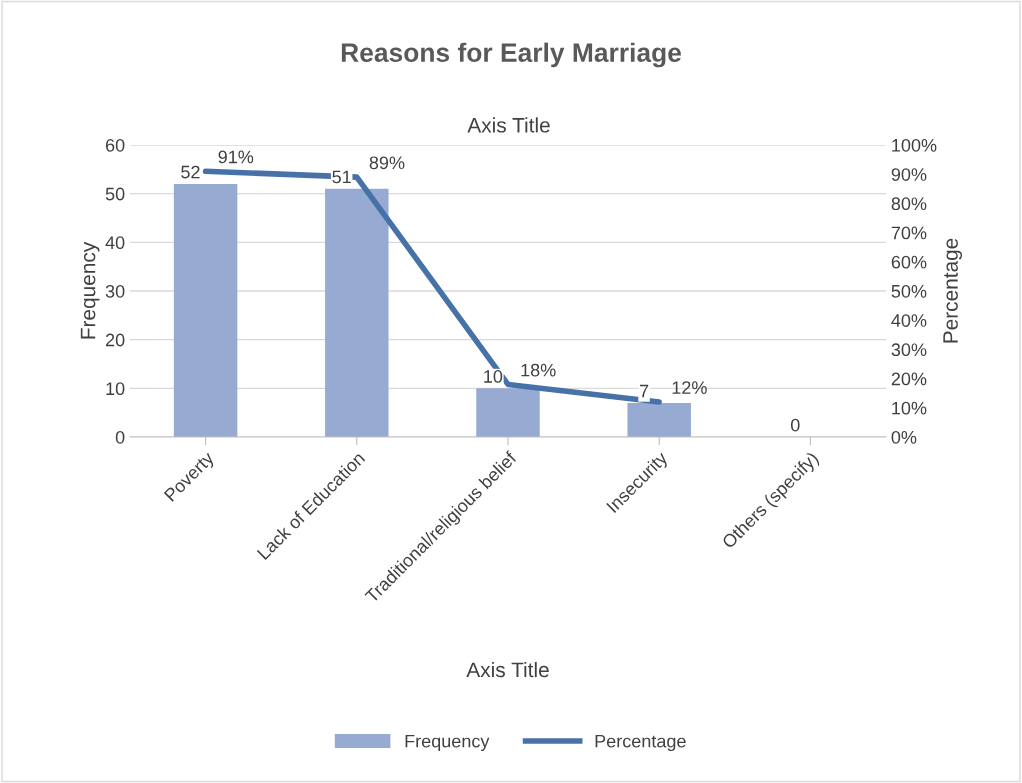  Describe the element at coordinates (909, 204) in the screenshot. I see `y2-tick-label: 80%` at that location.